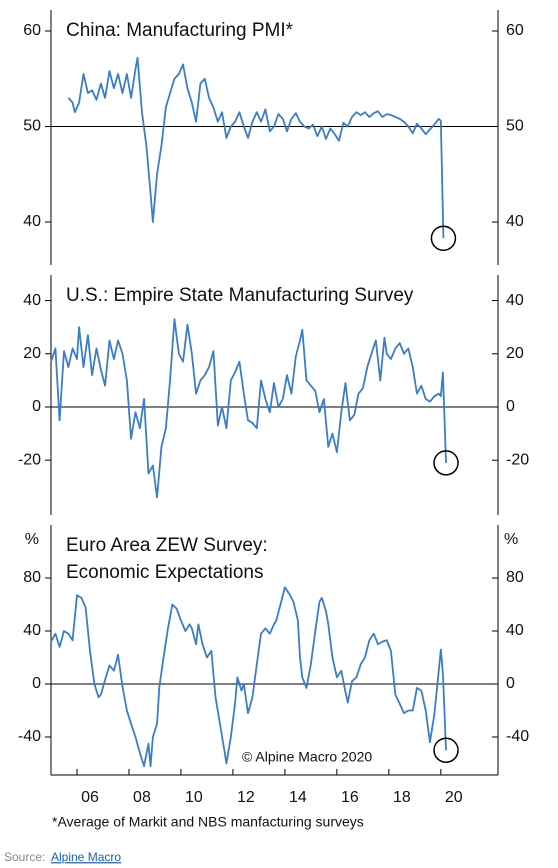 This screenshot has height=868, width=558. I want to click on x-tick-label: 08, so click(142, 797).